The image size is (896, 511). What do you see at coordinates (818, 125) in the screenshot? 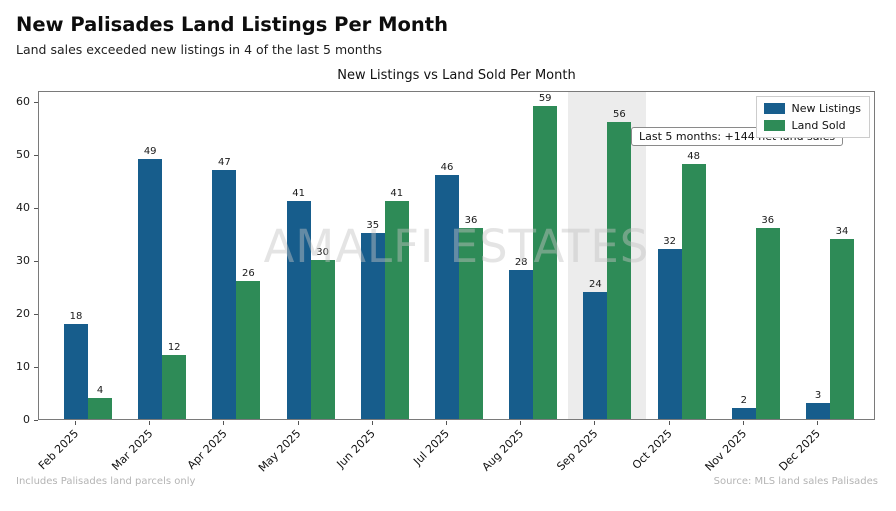
I see `legend-label-land-sold: Land Sold` at bounding box center [818, 125].